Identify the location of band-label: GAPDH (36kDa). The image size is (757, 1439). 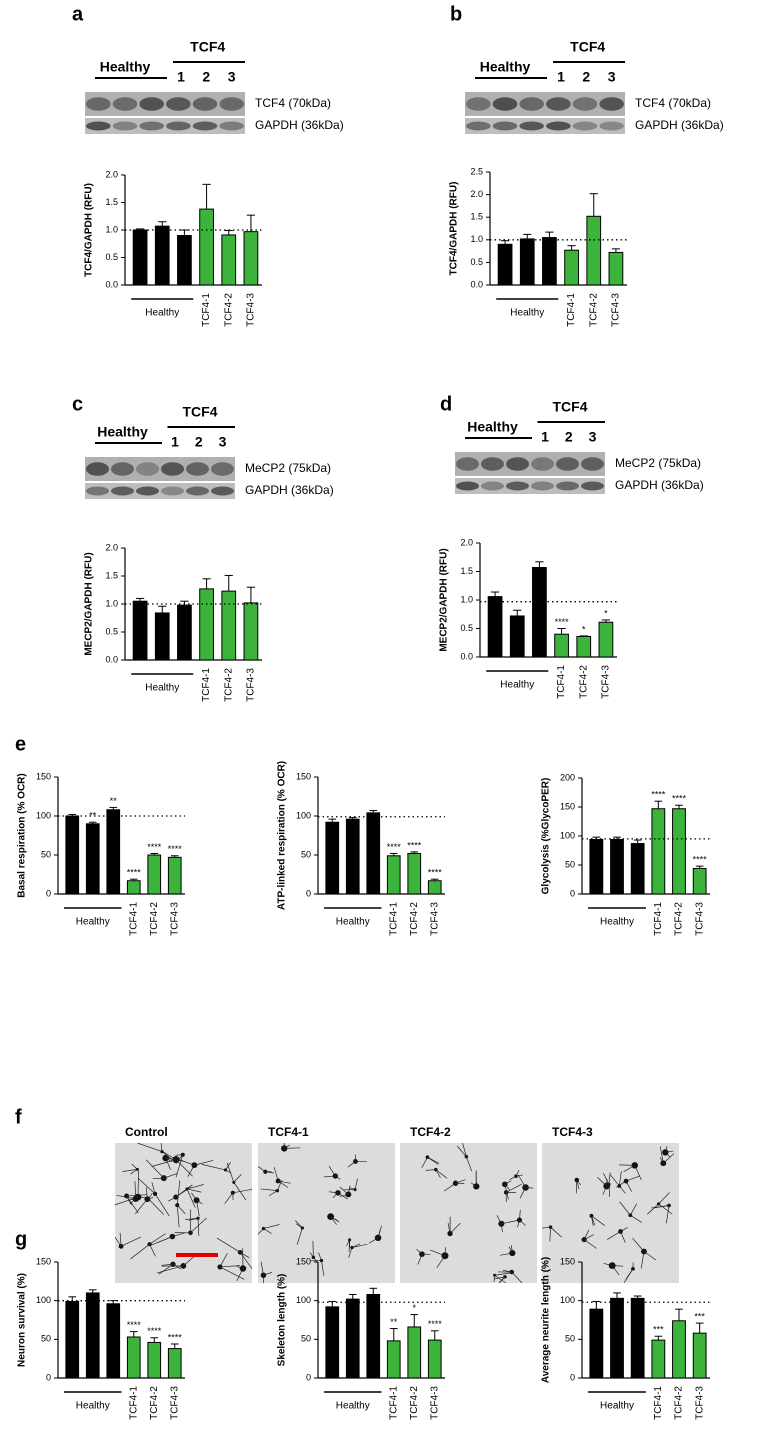
(679, 125).